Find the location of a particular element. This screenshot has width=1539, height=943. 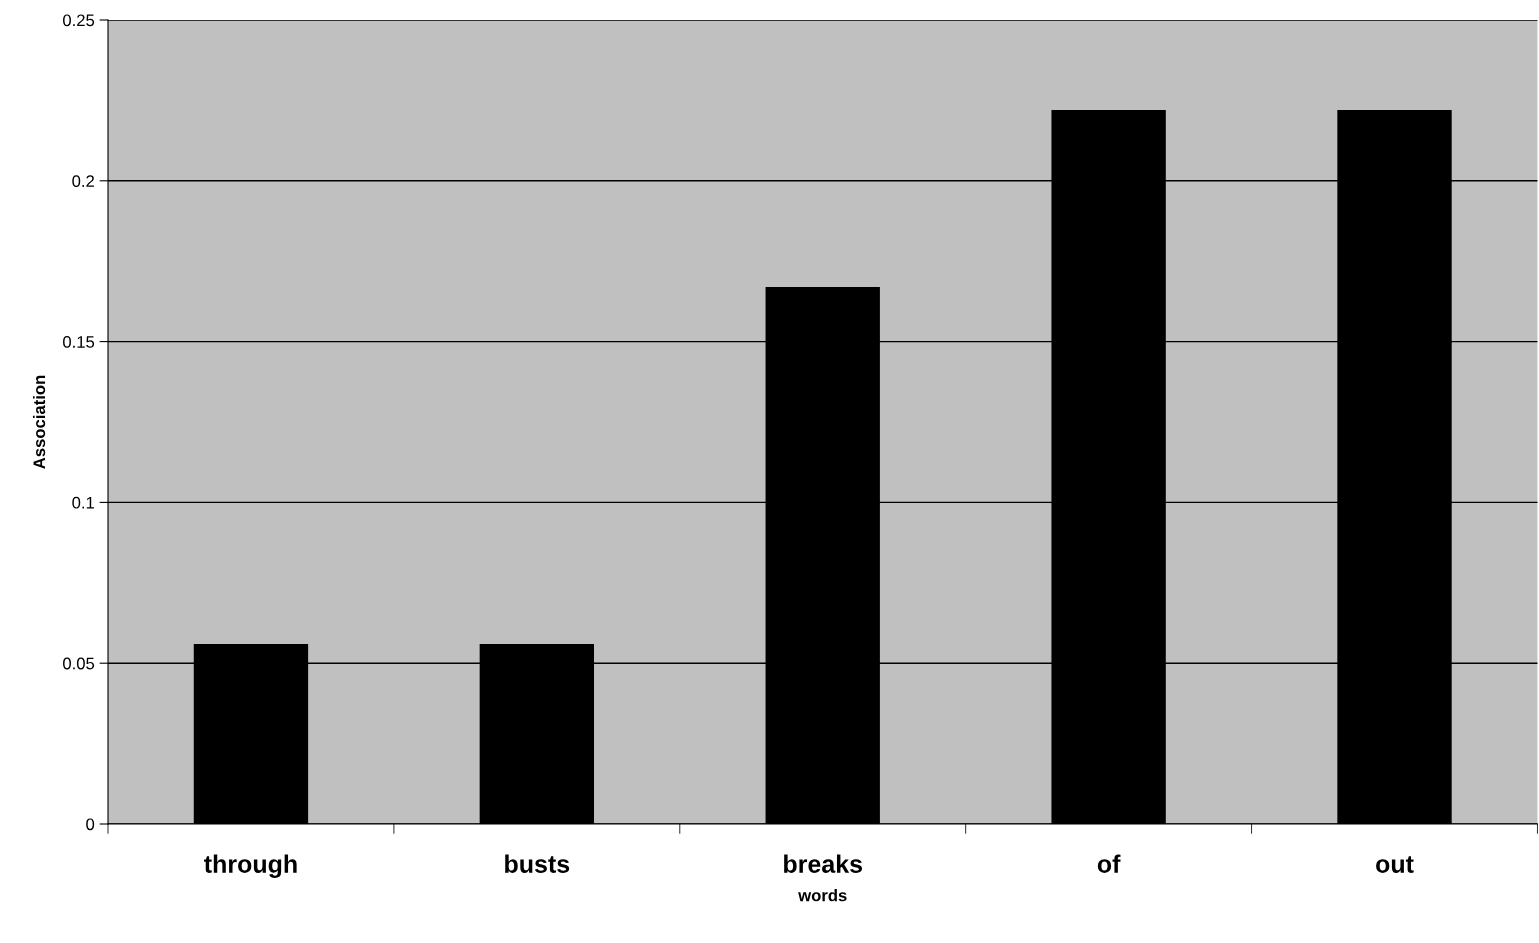

y-tick-label: 0.15 is located at coordinates (79, 342).